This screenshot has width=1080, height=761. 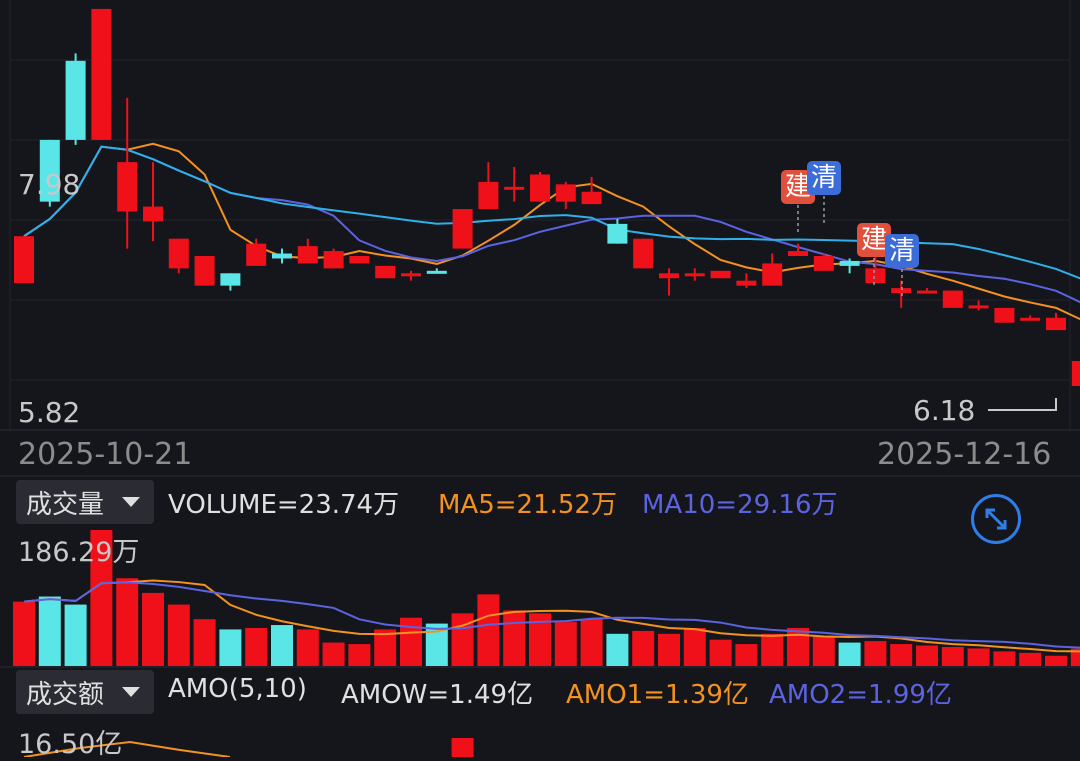 What do you see at coordinates (996, 519) in the screenshot?
I see `expand-icon` at bounding box center [996, 519].